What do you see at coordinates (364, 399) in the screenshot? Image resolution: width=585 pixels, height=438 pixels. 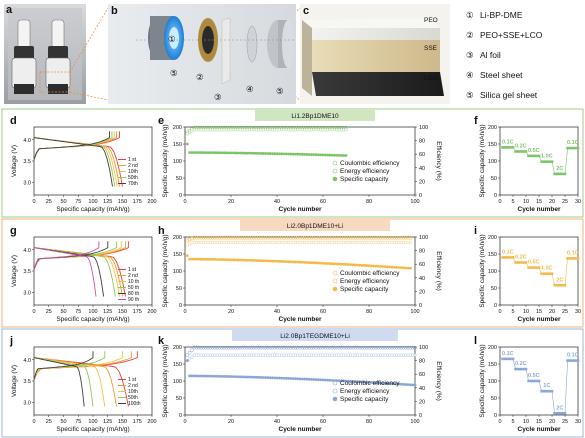 I see `legend-label: Specific capacity` at bounding box center [364, 399].